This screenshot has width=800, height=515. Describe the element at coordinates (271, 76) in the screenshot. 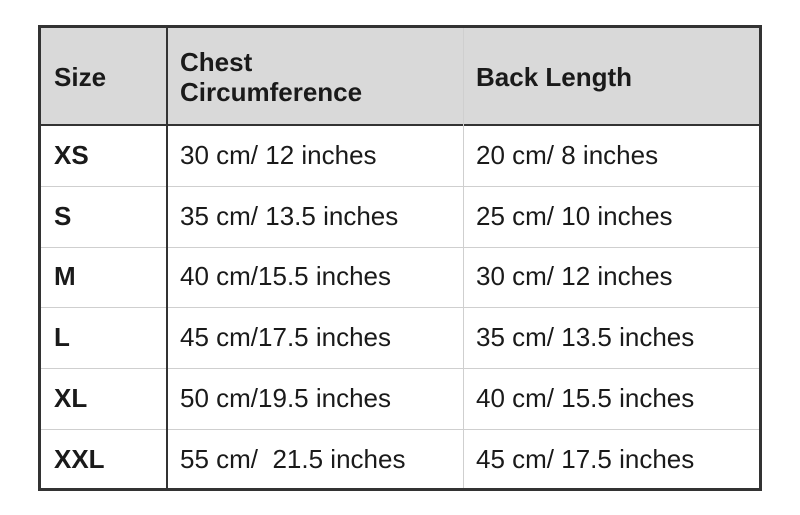

I see `header-text: Chest Circumference` at that location.